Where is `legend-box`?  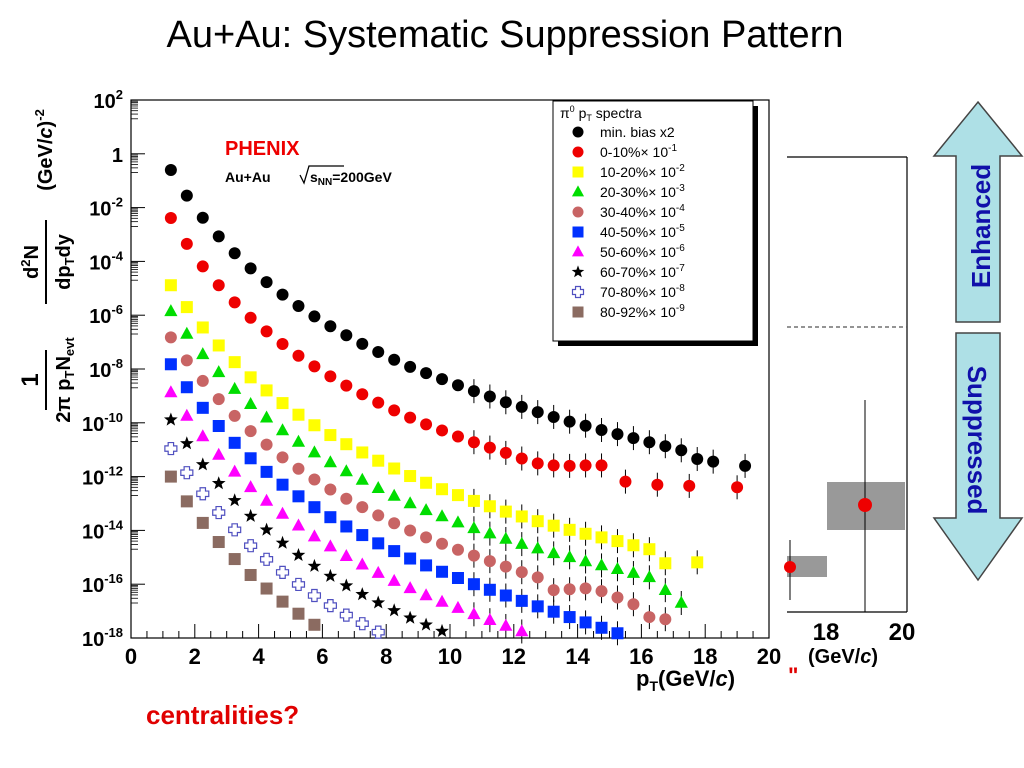
legend-box is located at coordinates (653, 221).